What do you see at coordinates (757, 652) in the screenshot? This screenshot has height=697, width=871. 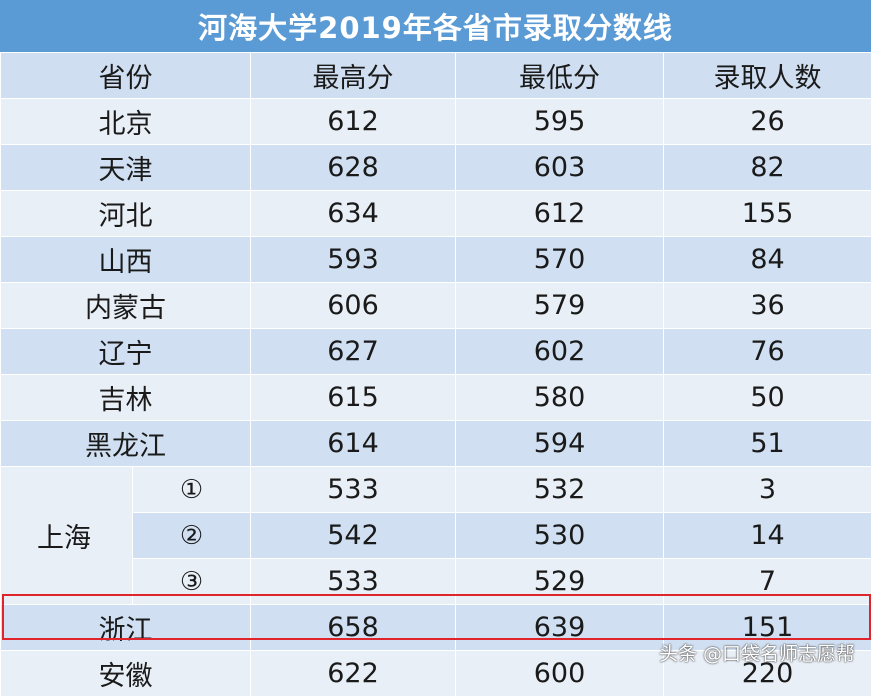 I see `watermark: 头条 @口袋名师志愿帮` at bounding box center [757, 652].